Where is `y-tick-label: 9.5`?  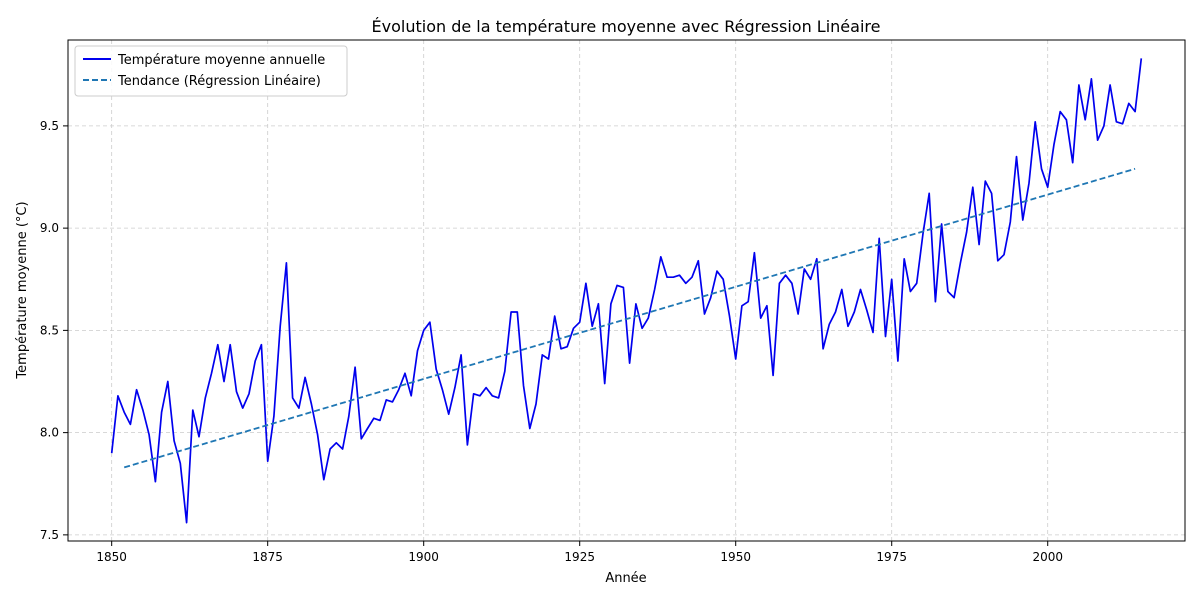
y-tick-label: 9.5 is located at coordinates (49, 126).